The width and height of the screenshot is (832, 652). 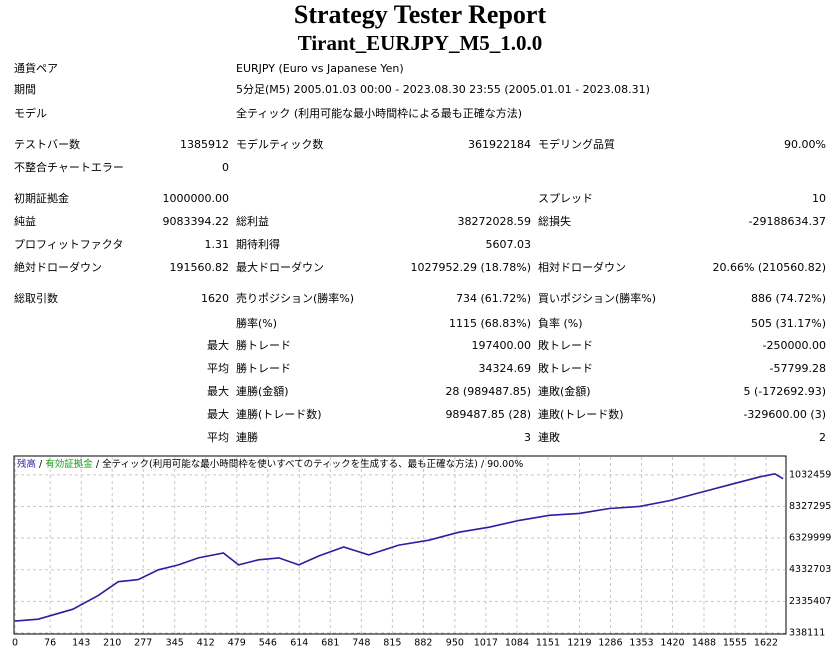 What do you see at coordinates (200, 267) in the screenshot?
I see `row-value: 191560.82` at bounding box center [200, 267].